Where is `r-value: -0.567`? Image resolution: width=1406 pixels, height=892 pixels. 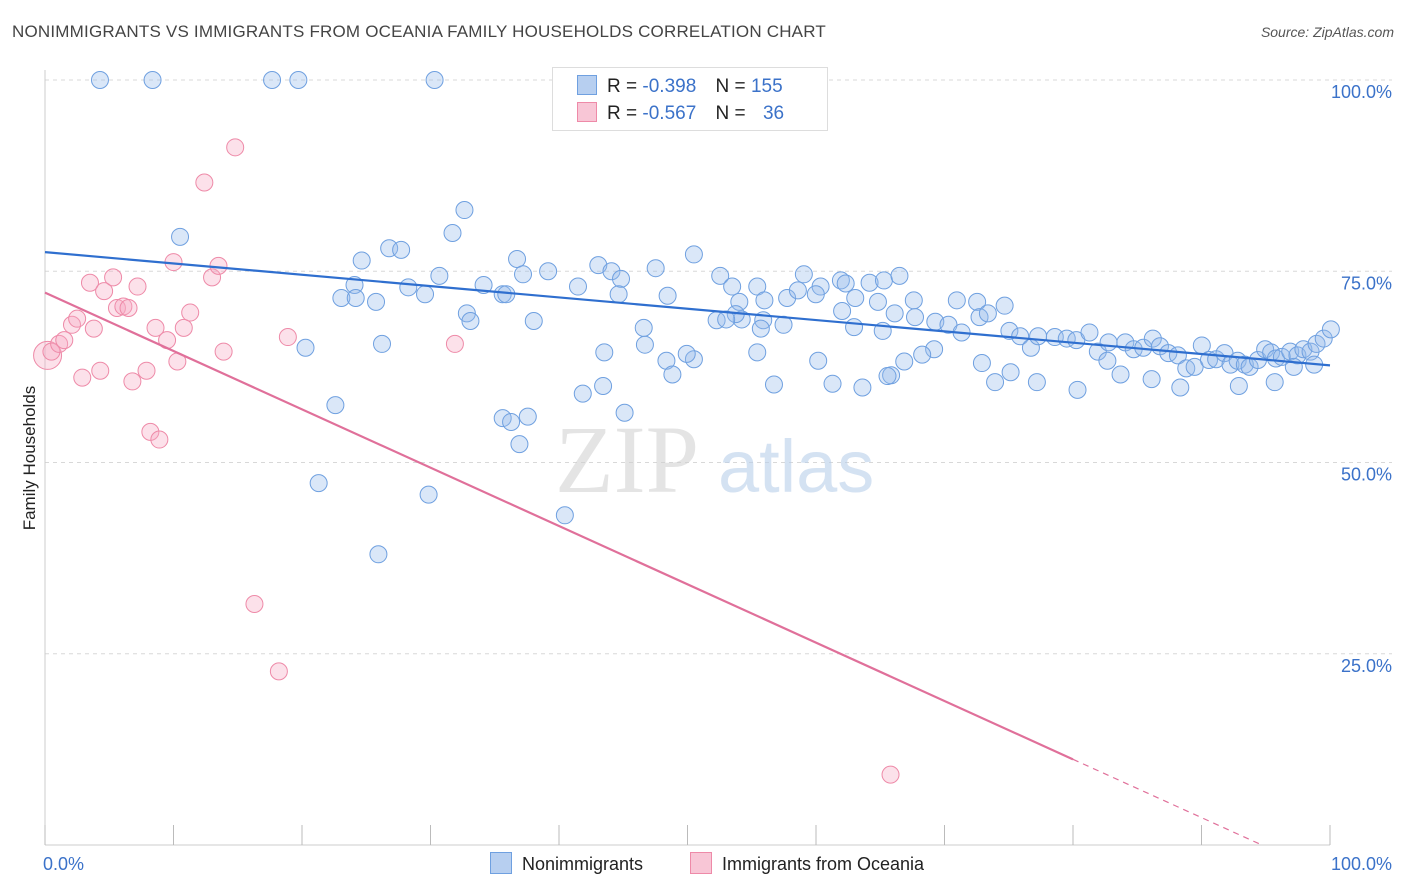 r-value: -0.567 is located at coordinates (669, 113).